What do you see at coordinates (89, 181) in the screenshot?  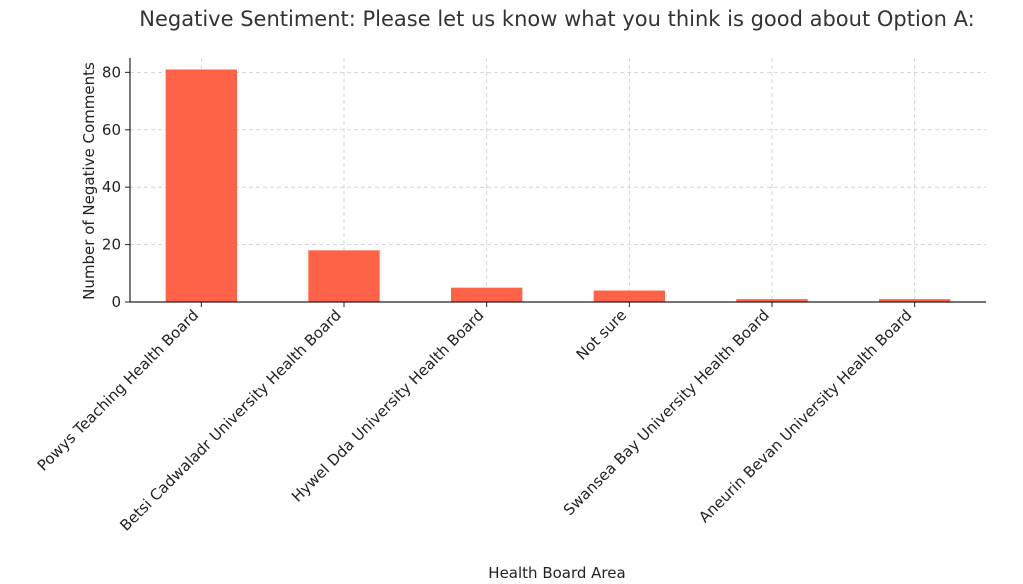 I see `y-axis-label: Number of Negative Comments` at bounding box center [89, 181].